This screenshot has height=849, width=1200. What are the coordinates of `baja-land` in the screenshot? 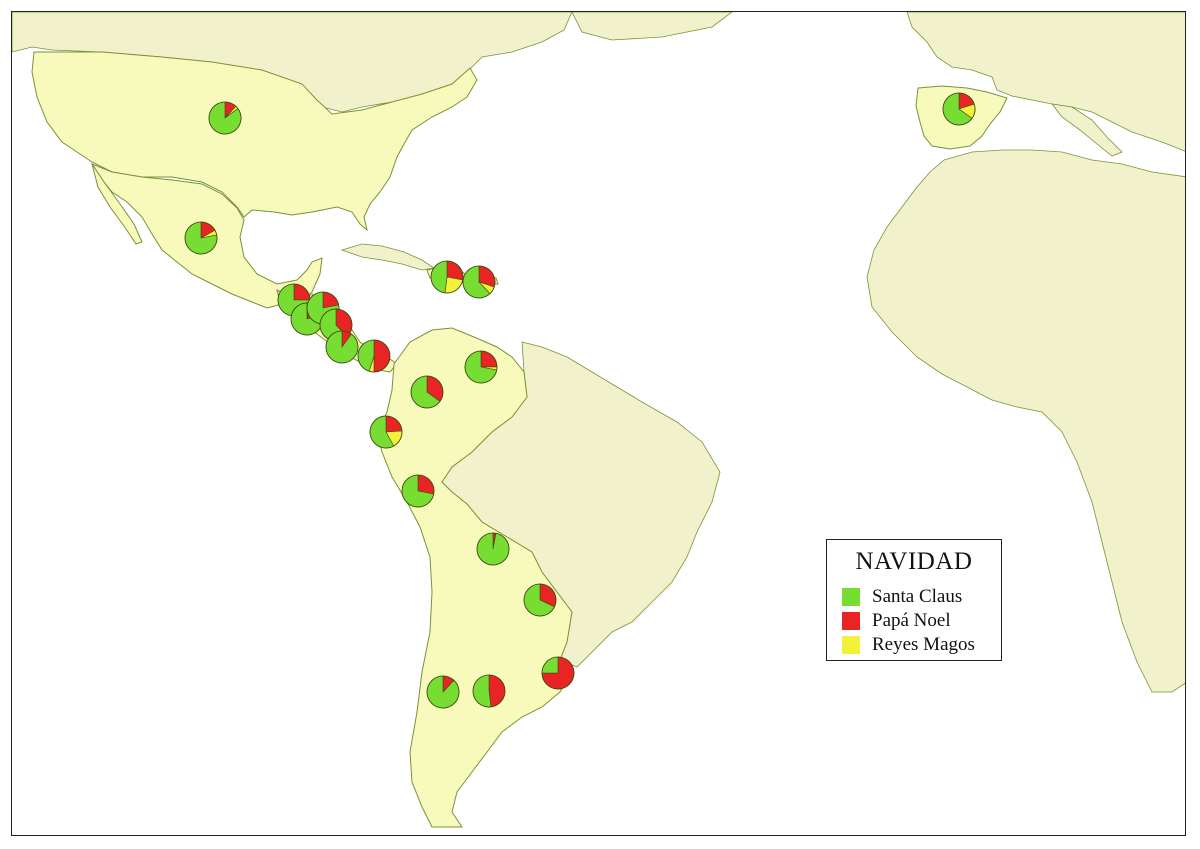 It's located at (117, 204).